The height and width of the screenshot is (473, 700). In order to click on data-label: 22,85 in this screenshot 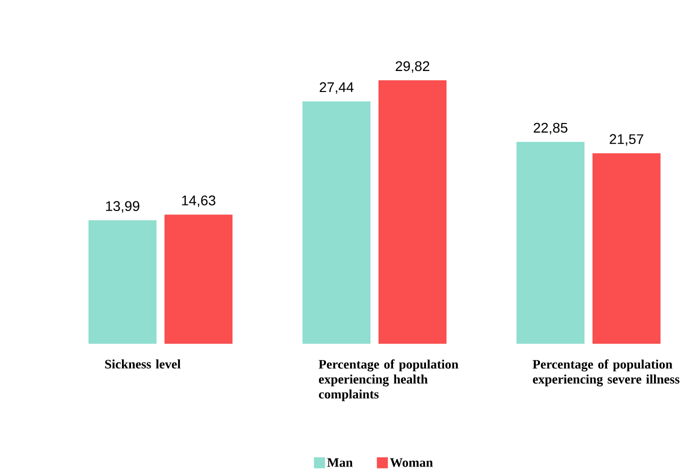, I will do `click(551, 128)`.